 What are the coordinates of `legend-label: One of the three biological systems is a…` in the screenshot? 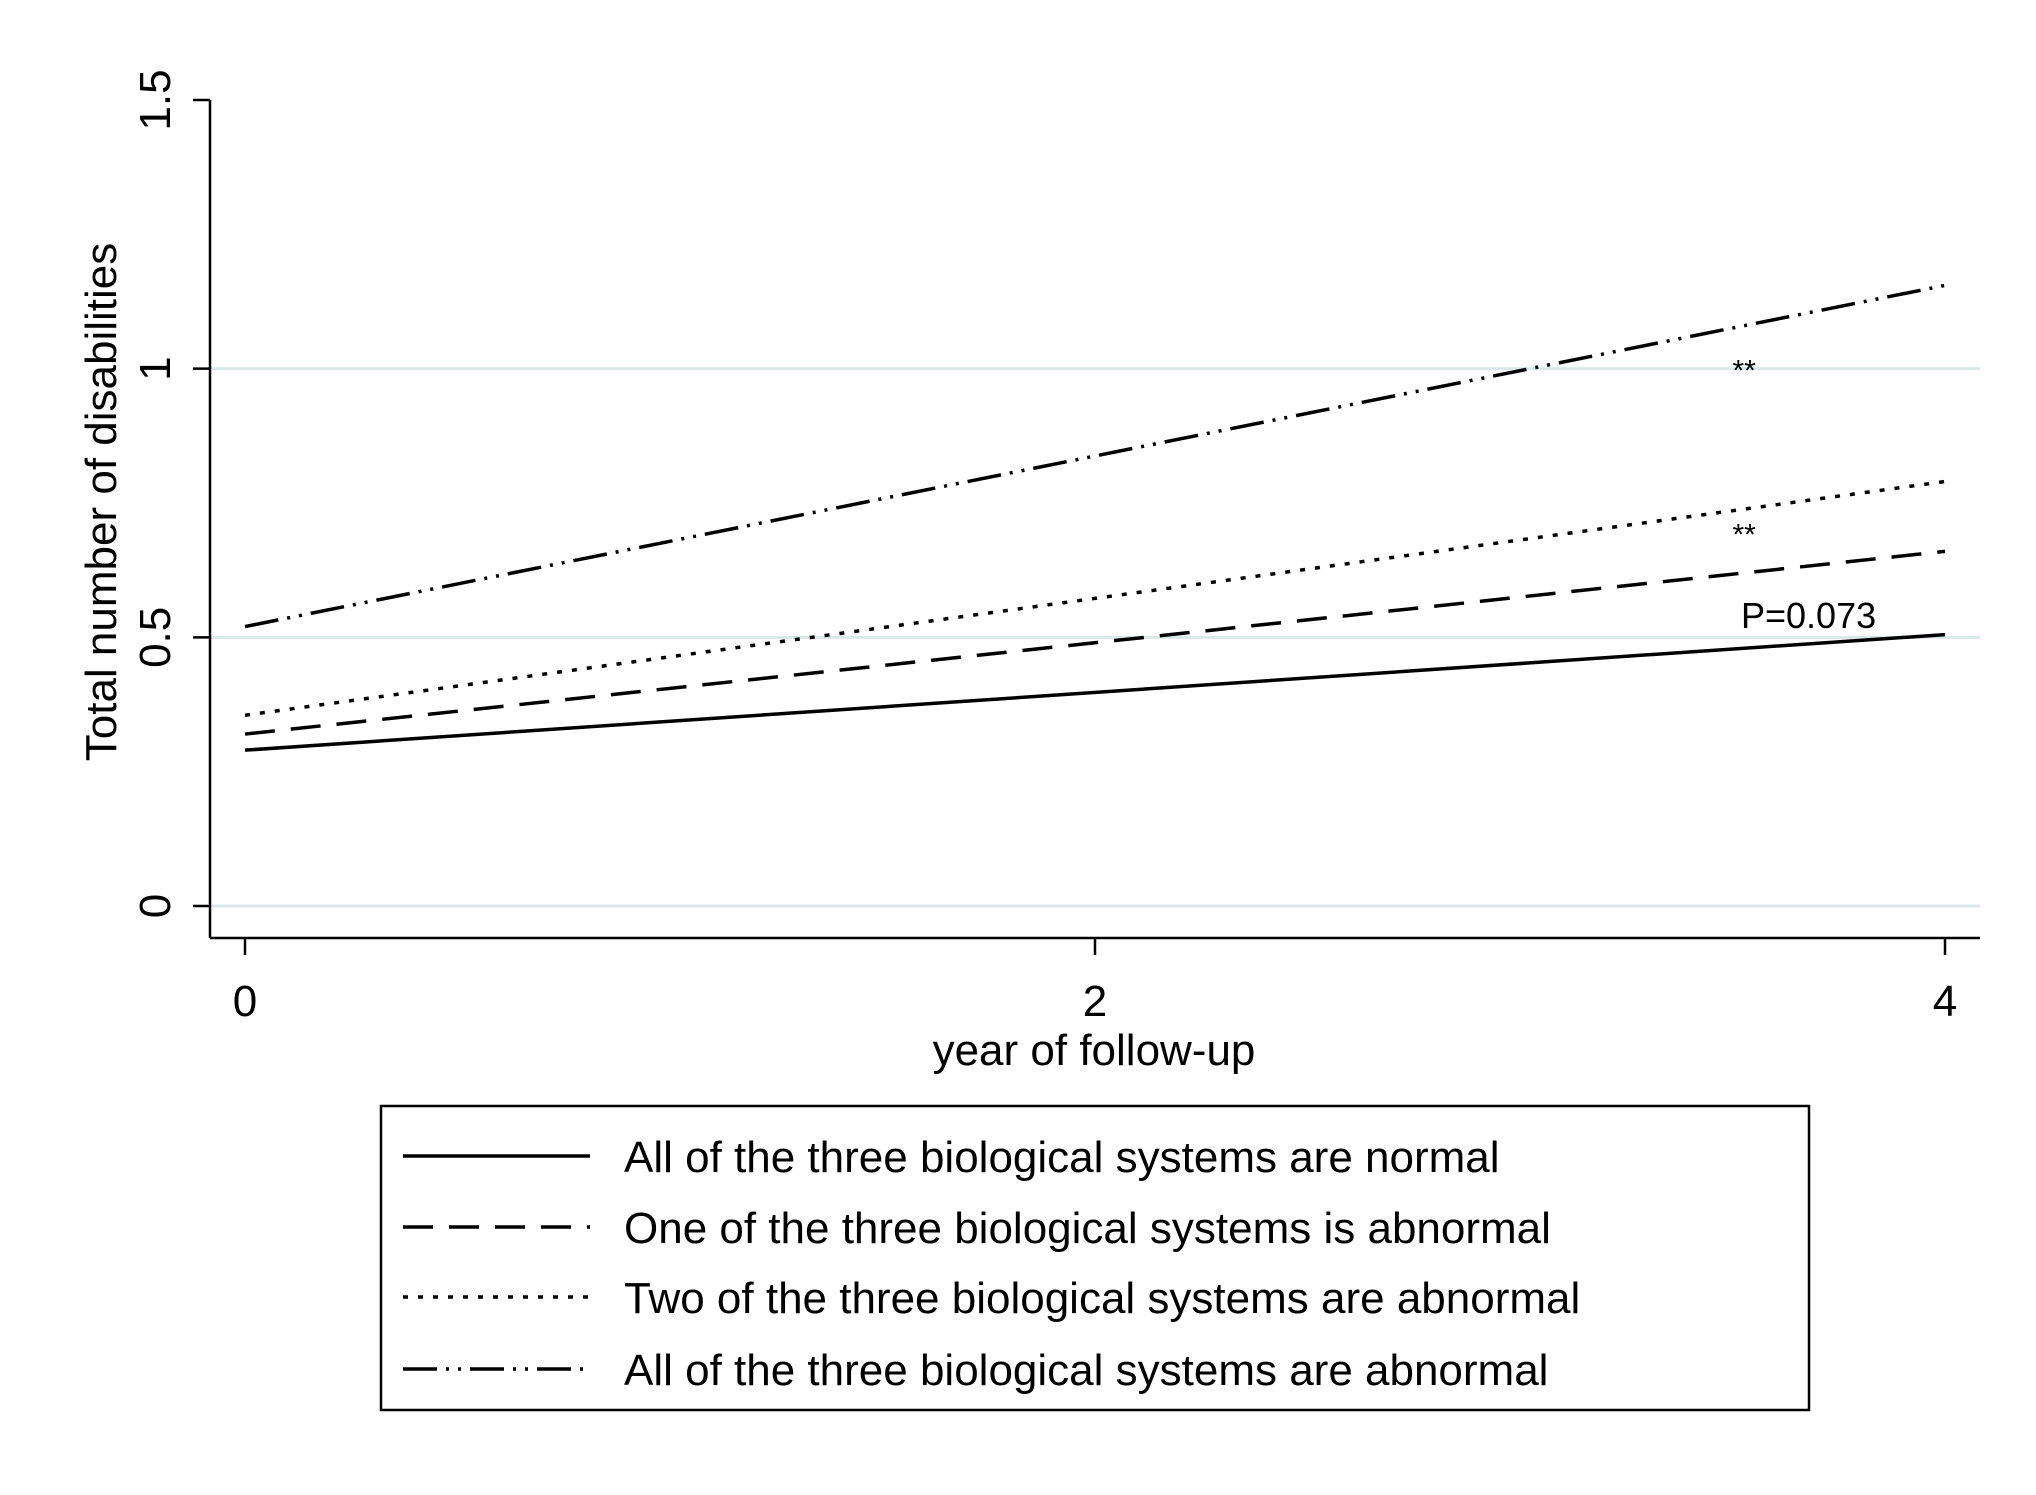 It's located at (1087, 1228).